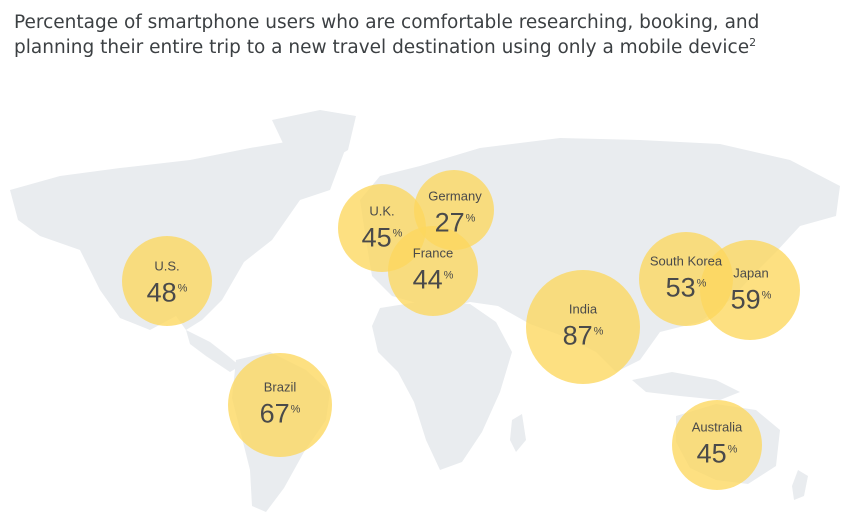  I want to click on country-name-france: France, so click(433, 253).